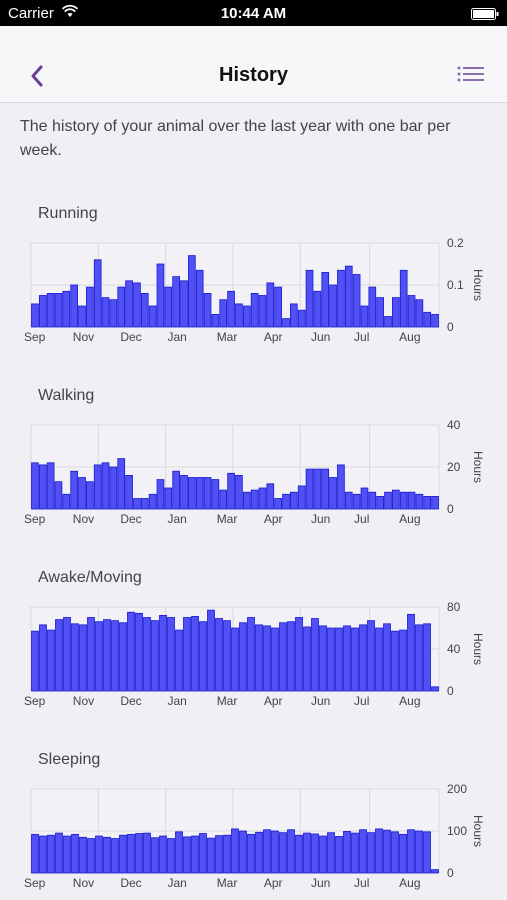 The height and width of the screenshot is (900, 507). What do you see at coordinates (254, 836) in the screenshot?
I see `sleeping-chart: 200 100 0 Hours Sep Nov Dec Jan Mar Apr Jun Jul Aug` at bounding box center [254, 836].